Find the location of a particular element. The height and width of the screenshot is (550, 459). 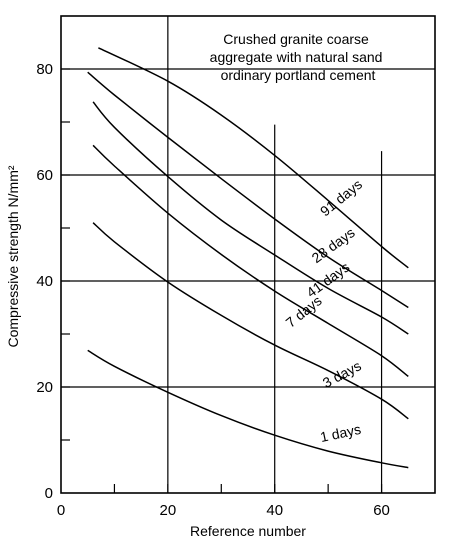

curve-label-7-days: 7 days is located at coordinates (304, 311).